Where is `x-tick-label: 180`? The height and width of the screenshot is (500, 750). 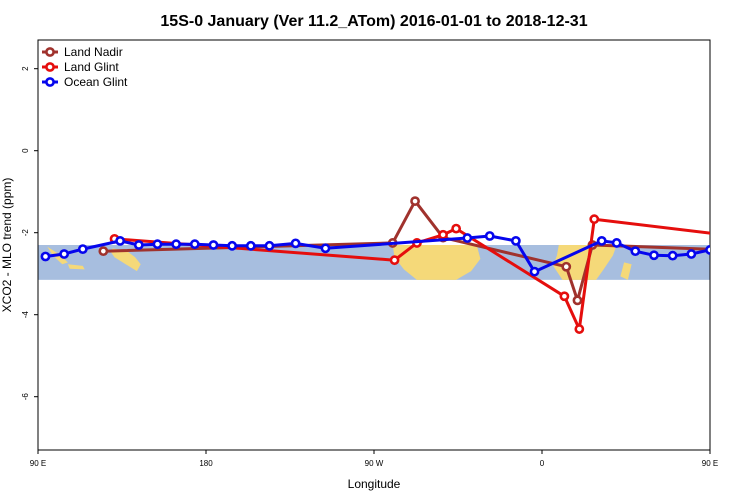
x-tick-label: 180 is located at coordinates (206, 463).